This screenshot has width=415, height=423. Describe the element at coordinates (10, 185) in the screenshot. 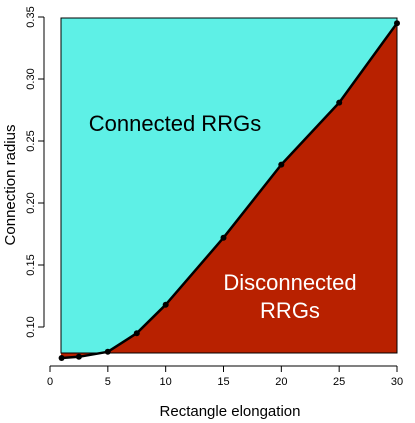

I see `y-axis-title: Connection radius` at that location.